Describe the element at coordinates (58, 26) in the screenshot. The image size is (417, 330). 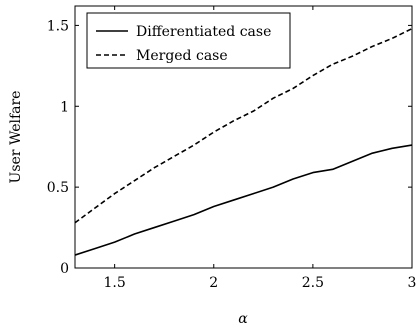
I see `y-tick-label: 1.5` at that location.